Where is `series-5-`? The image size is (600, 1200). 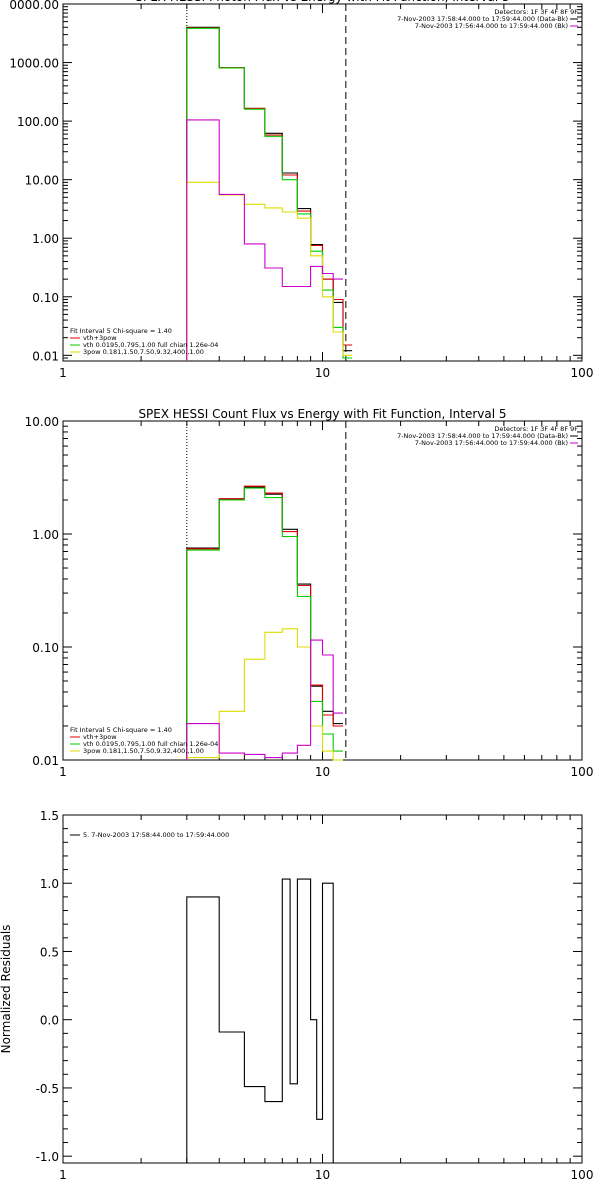 series-5- is located at coordinates (264, 1021).